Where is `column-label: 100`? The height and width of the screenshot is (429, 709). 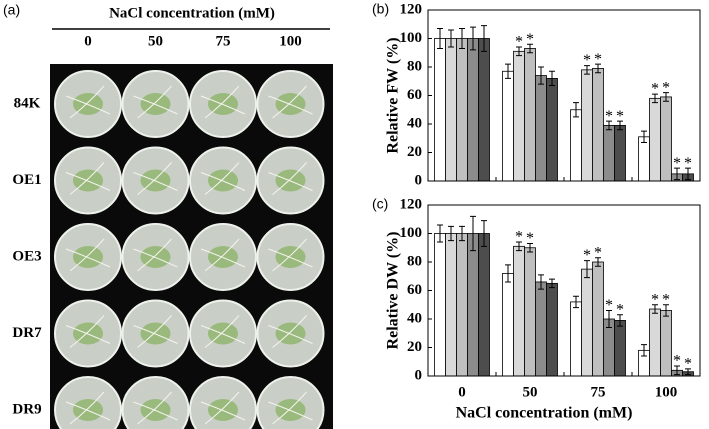
column-label: 100 is located at coordinates (290, 41).